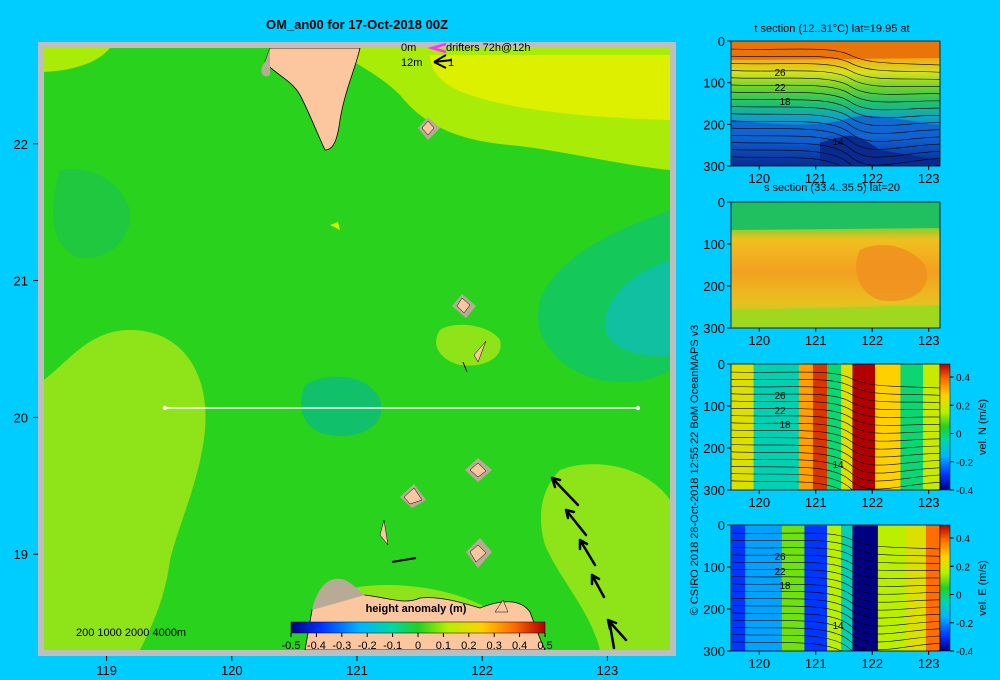  Describe the element at coordinates (21, 417) in the screenshot. I see `map-ytick-label: 20` at that location.